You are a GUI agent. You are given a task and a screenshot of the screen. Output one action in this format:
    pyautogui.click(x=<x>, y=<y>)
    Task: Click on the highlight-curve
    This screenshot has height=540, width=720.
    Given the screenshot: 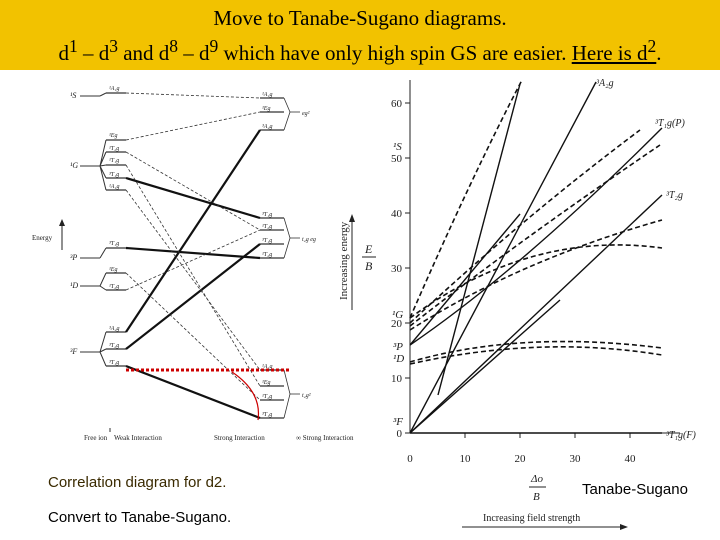 What is the action you would take?
    pyautogui.click(x=245, y=396)
    